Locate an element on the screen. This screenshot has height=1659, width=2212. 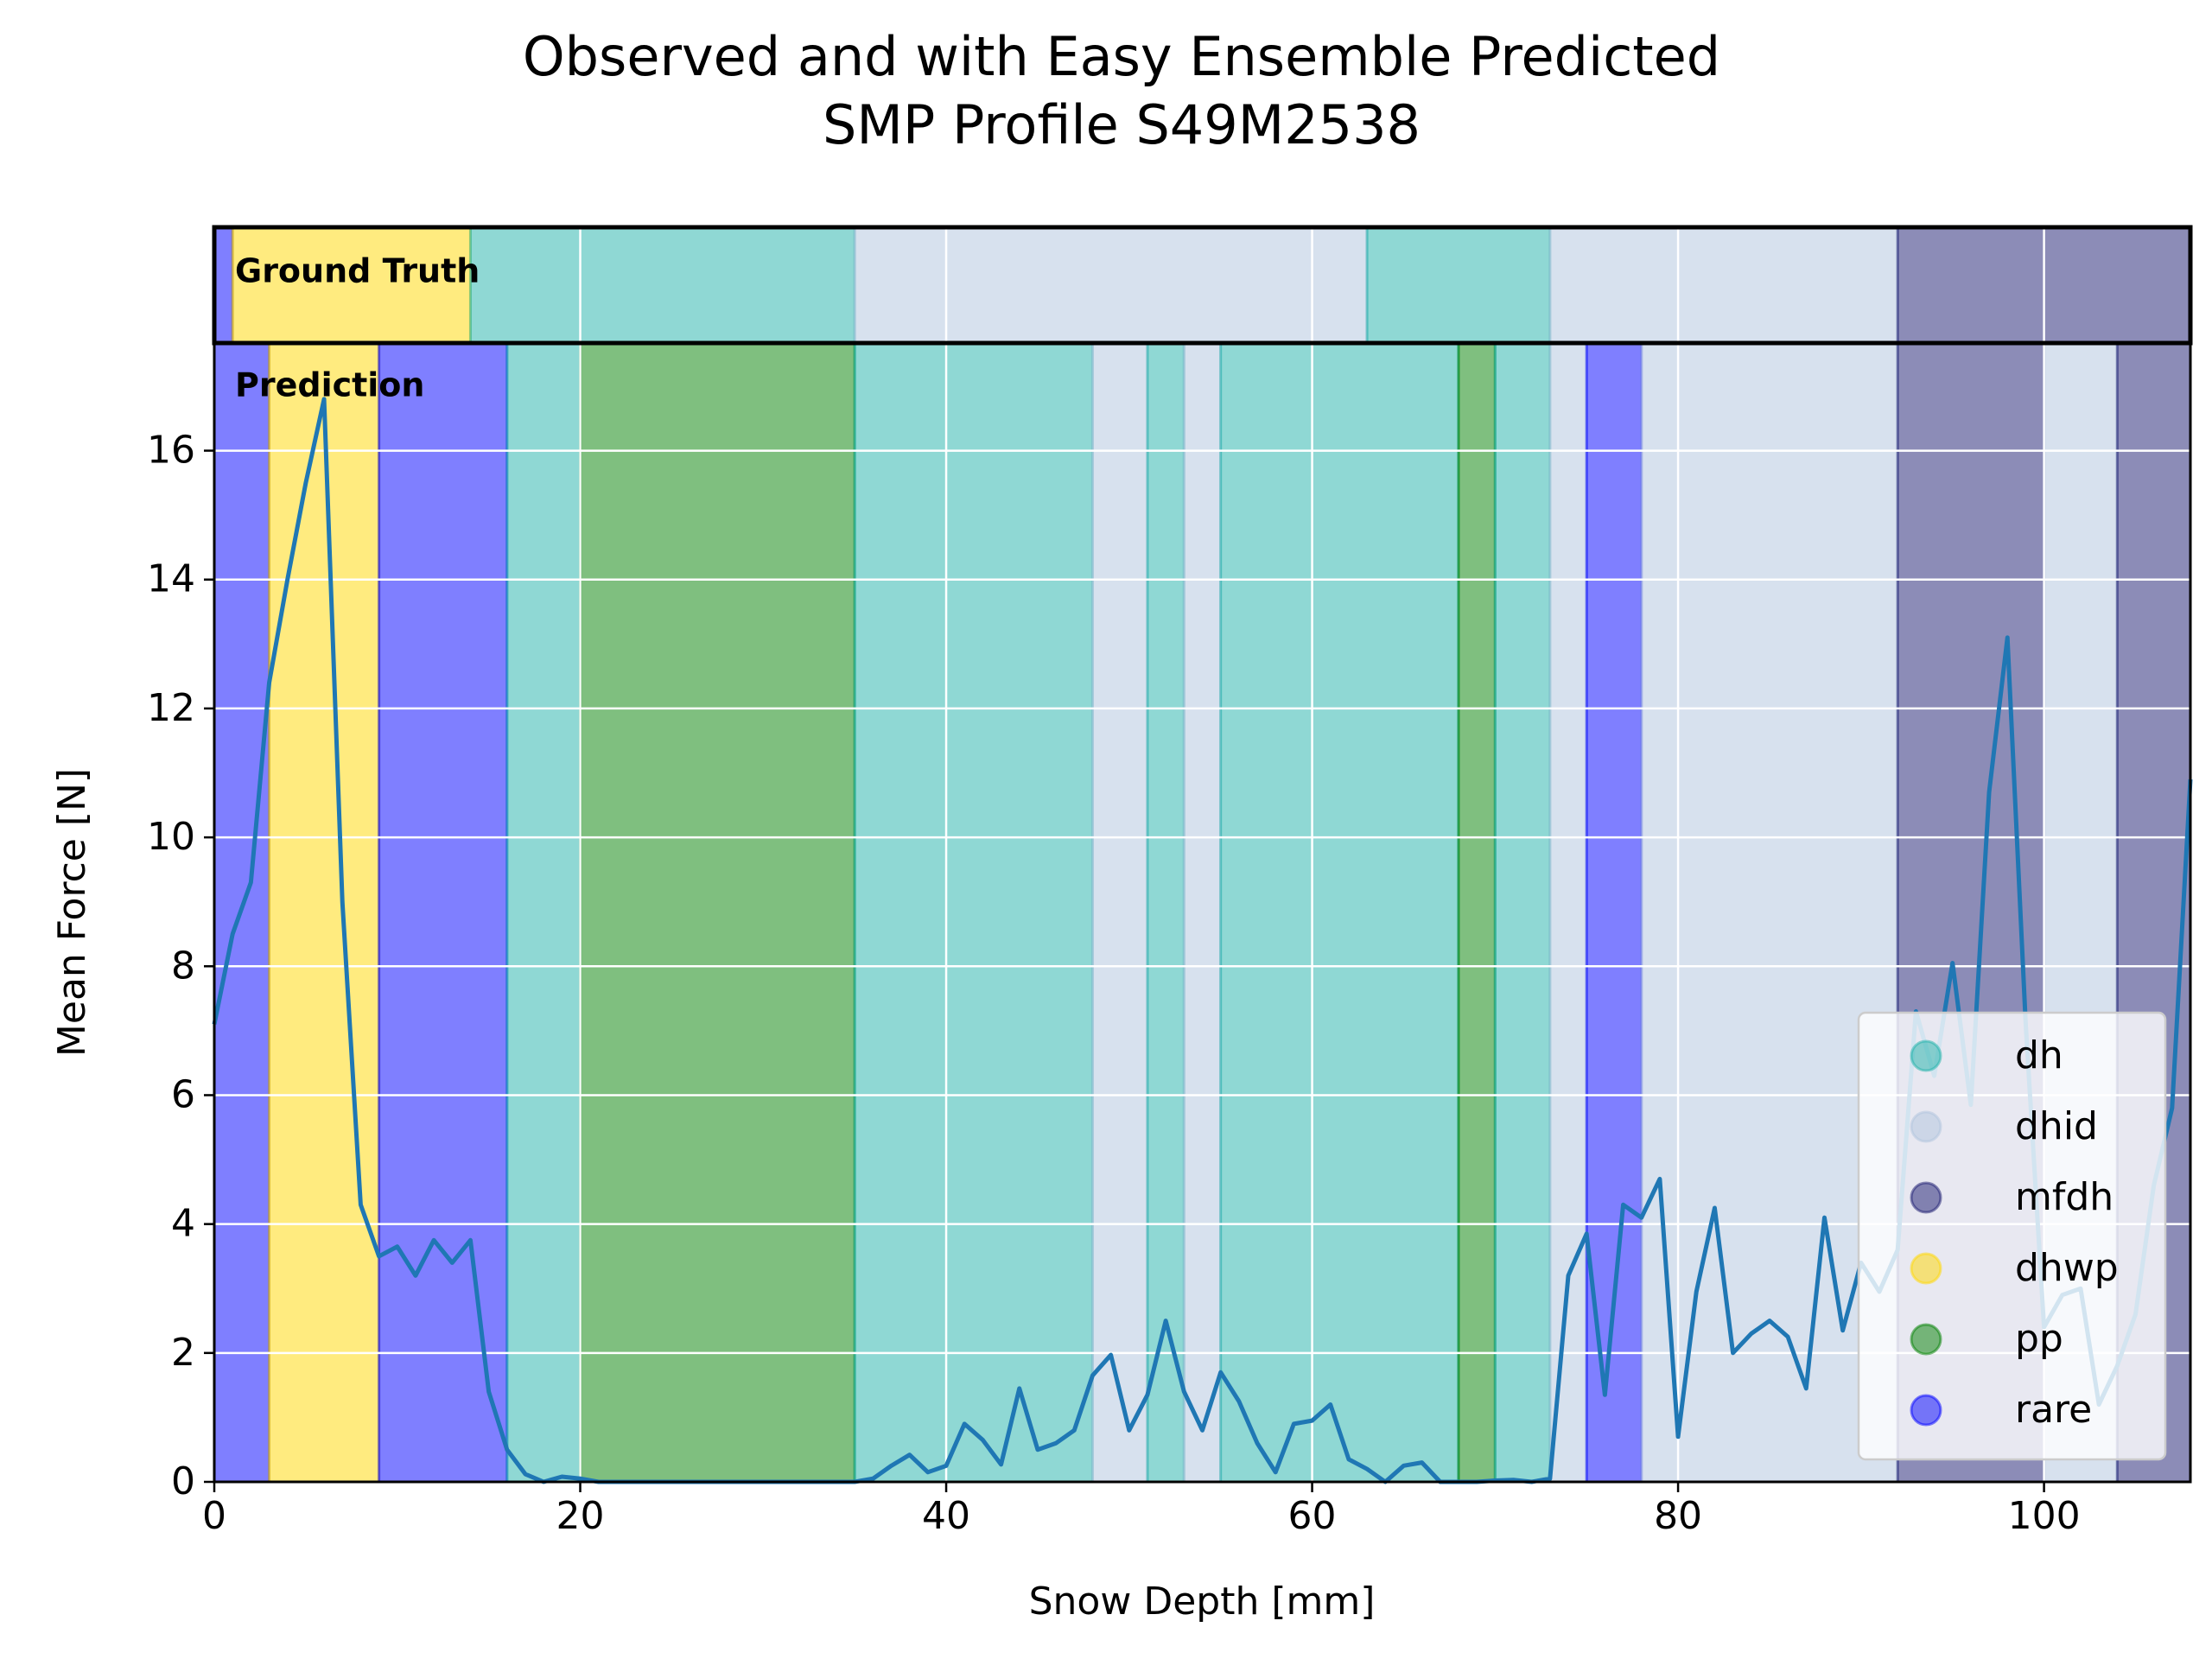
x-tick-label: 0 is located at coordinates (214, 1516).